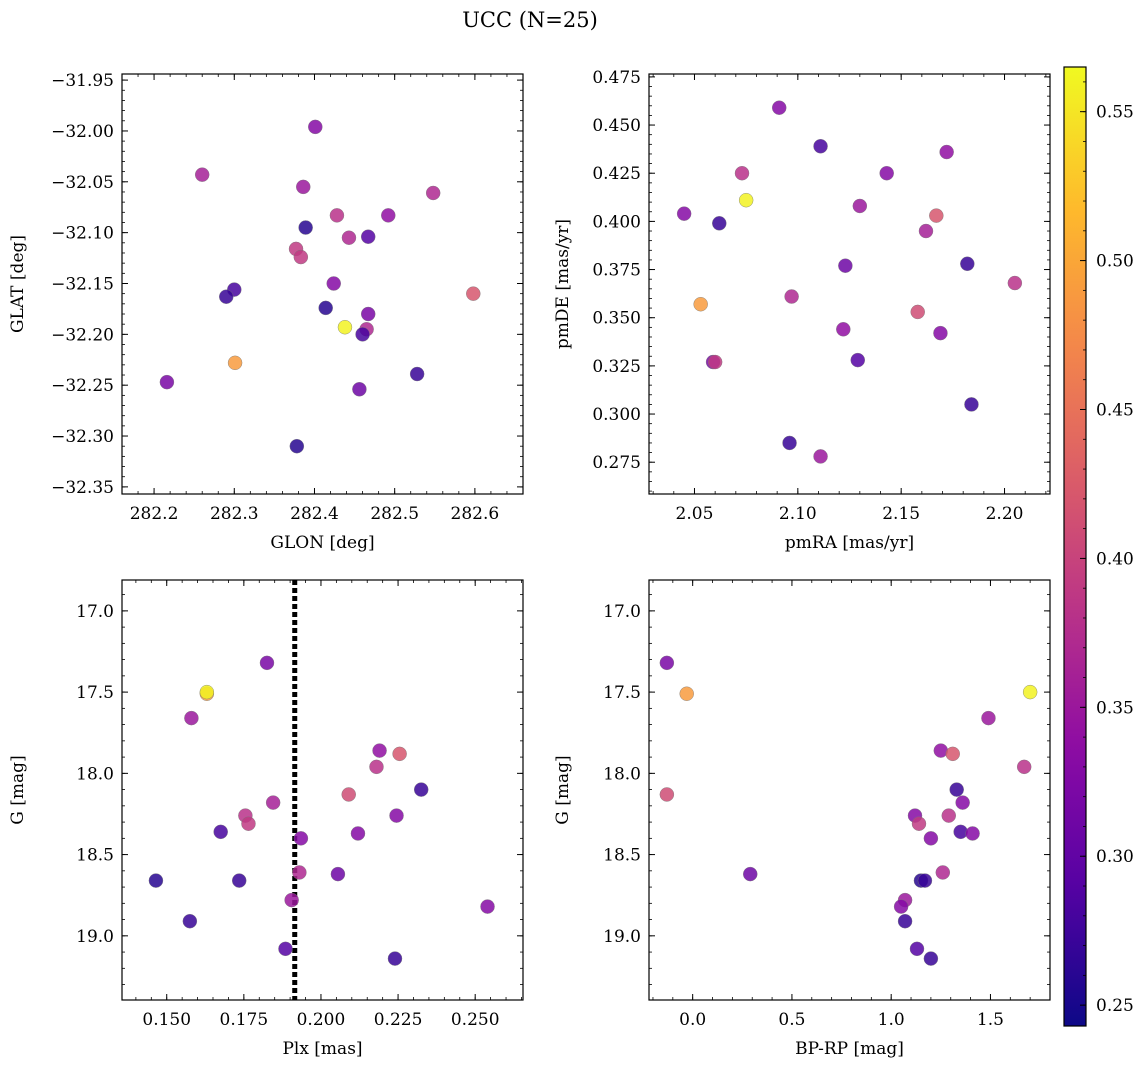  I want to click on colorbar: 0.25 0.30 0.35 0.40 0.45 0.50 0.55, so click(1098, 546).